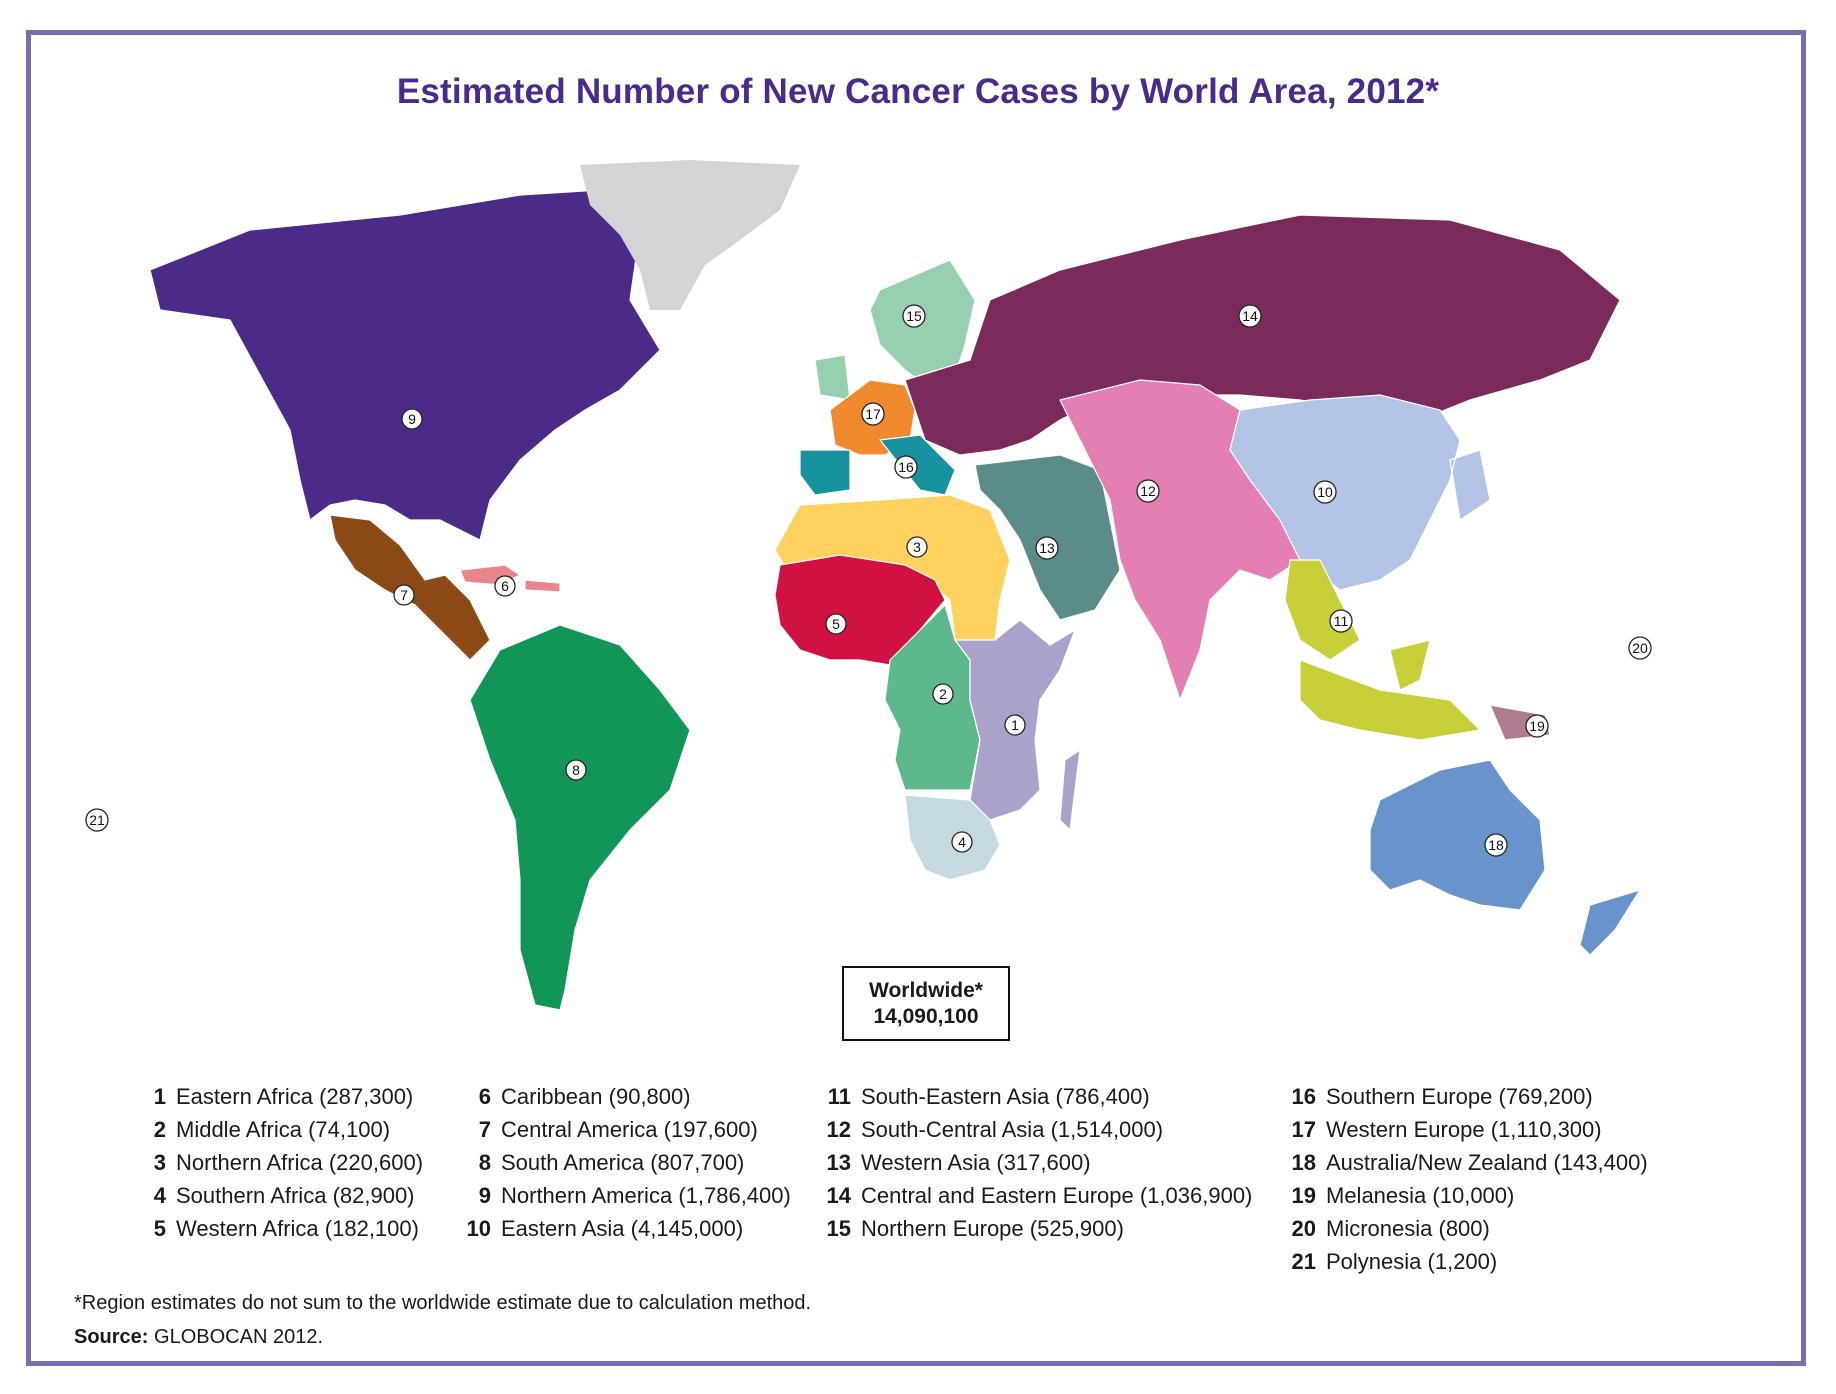  I want to click on legend-cases: (220,600), so click(376, 1162).